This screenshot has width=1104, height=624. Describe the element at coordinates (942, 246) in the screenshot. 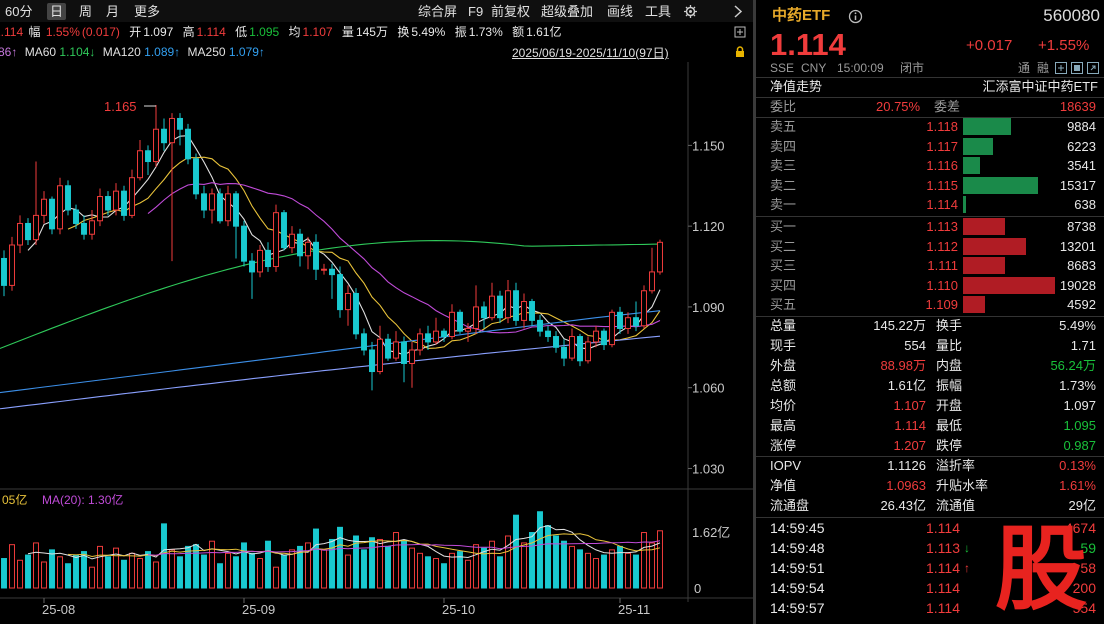

I see `bid-price: 1.112` at that location.